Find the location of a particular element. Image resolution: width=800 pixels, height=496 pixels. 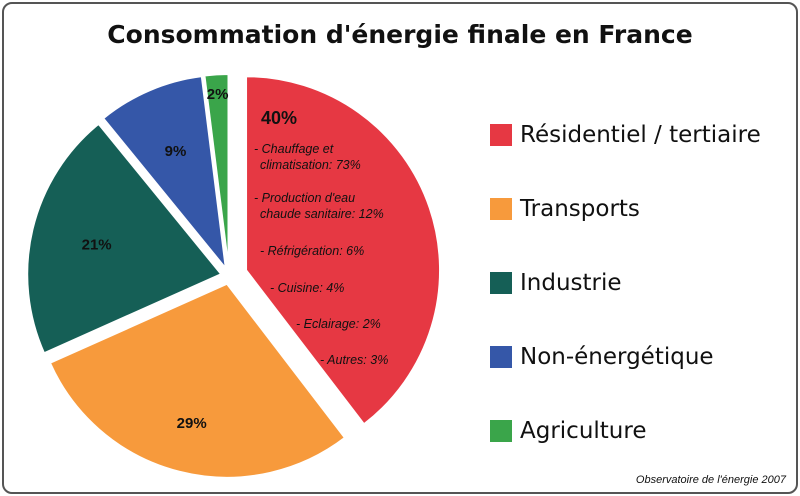

annotation-line: - Eclairage: 2% is located at coordinates (338, 324).